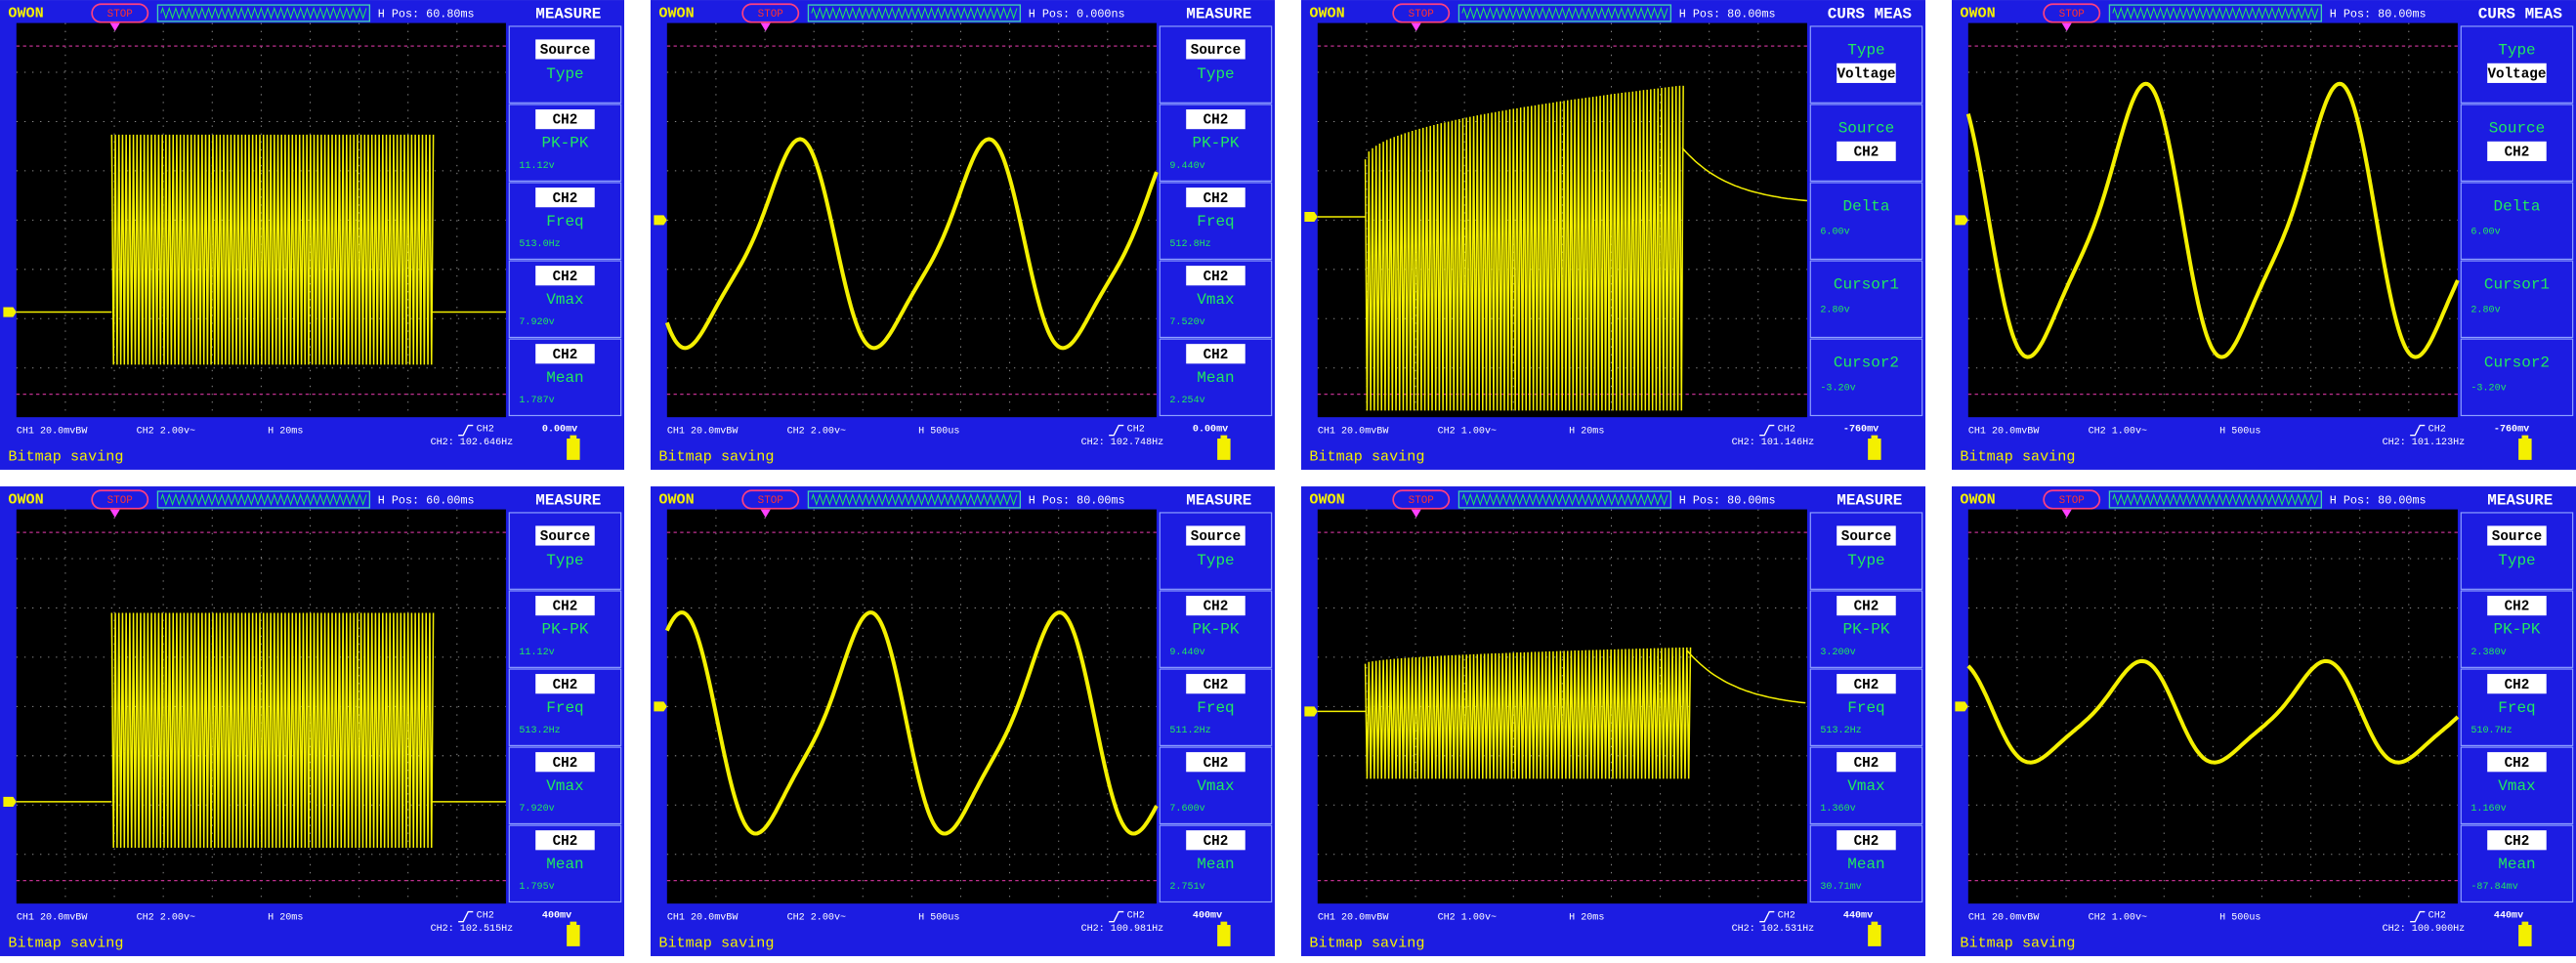 The height and width of the screenshot is (963, 2576). I want to click on menu-label: Mean, so click(2516, 864).